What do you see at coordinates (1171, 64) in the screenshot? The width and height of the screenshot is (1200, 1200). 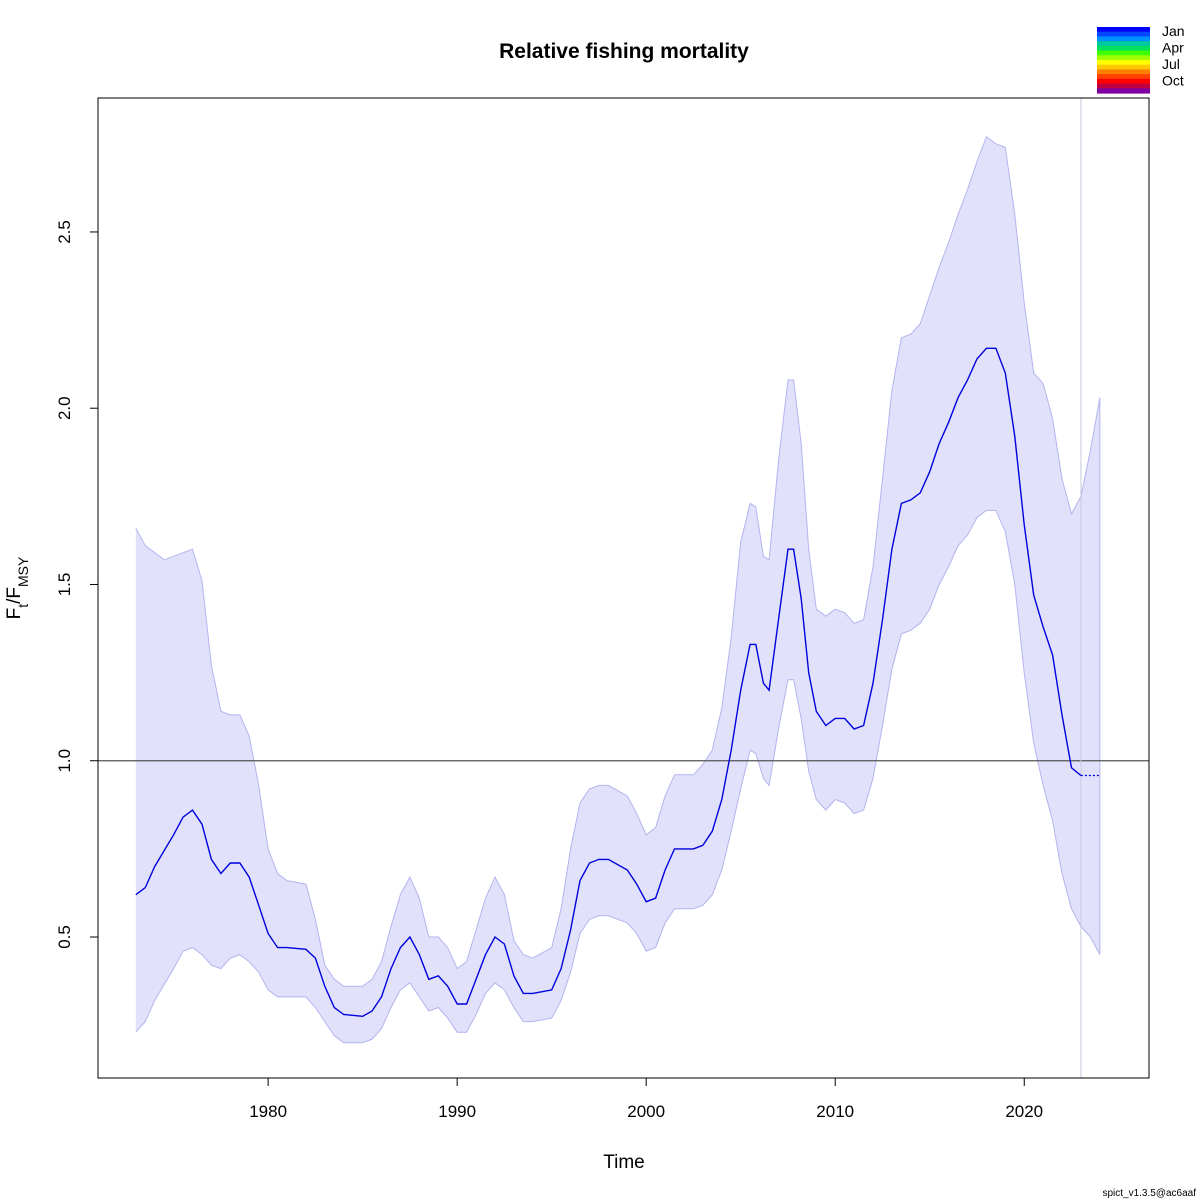 I see `legend-label-2: Jul` at bounding box center [1171, 64].